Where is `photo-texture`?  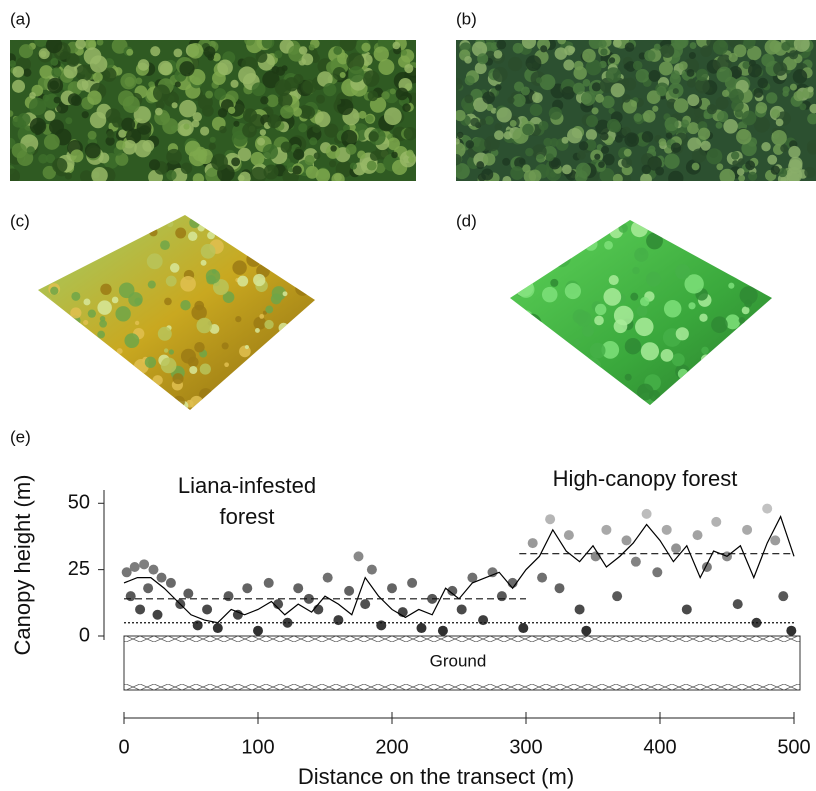
photo-texture is located at coordinates (213, 110).